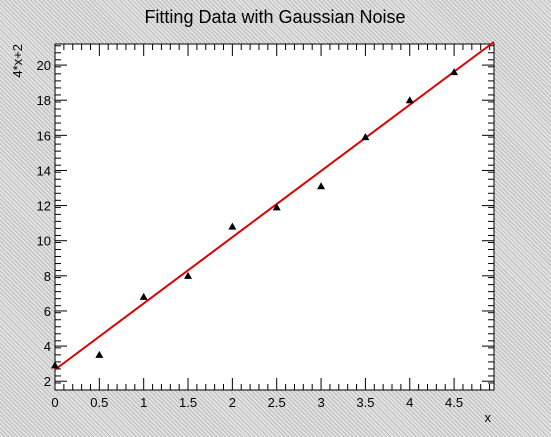 The image size is (551, 437). I want to click on x-tick-label: 4.5, so click(454, 402).